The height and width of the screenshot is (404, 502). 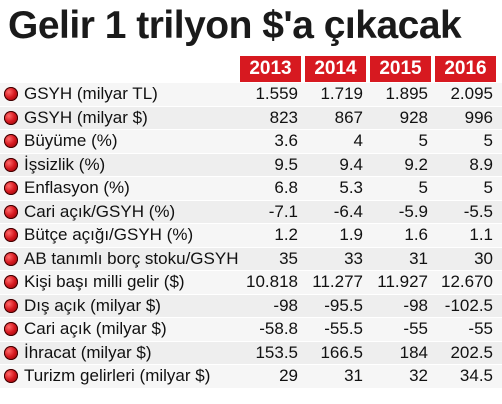 I want to click on table-row: İhracat (milyar $) 153.5 166.5 184 202.5, so click(x=251, y=352).